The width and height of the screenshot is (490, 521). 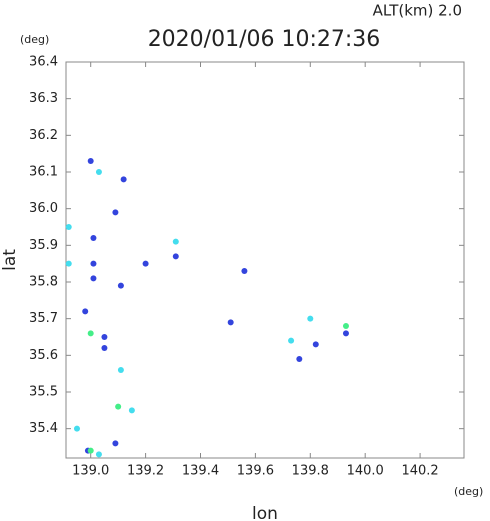 I want to click on y-unit: (deg), so click(x=34, y=39).